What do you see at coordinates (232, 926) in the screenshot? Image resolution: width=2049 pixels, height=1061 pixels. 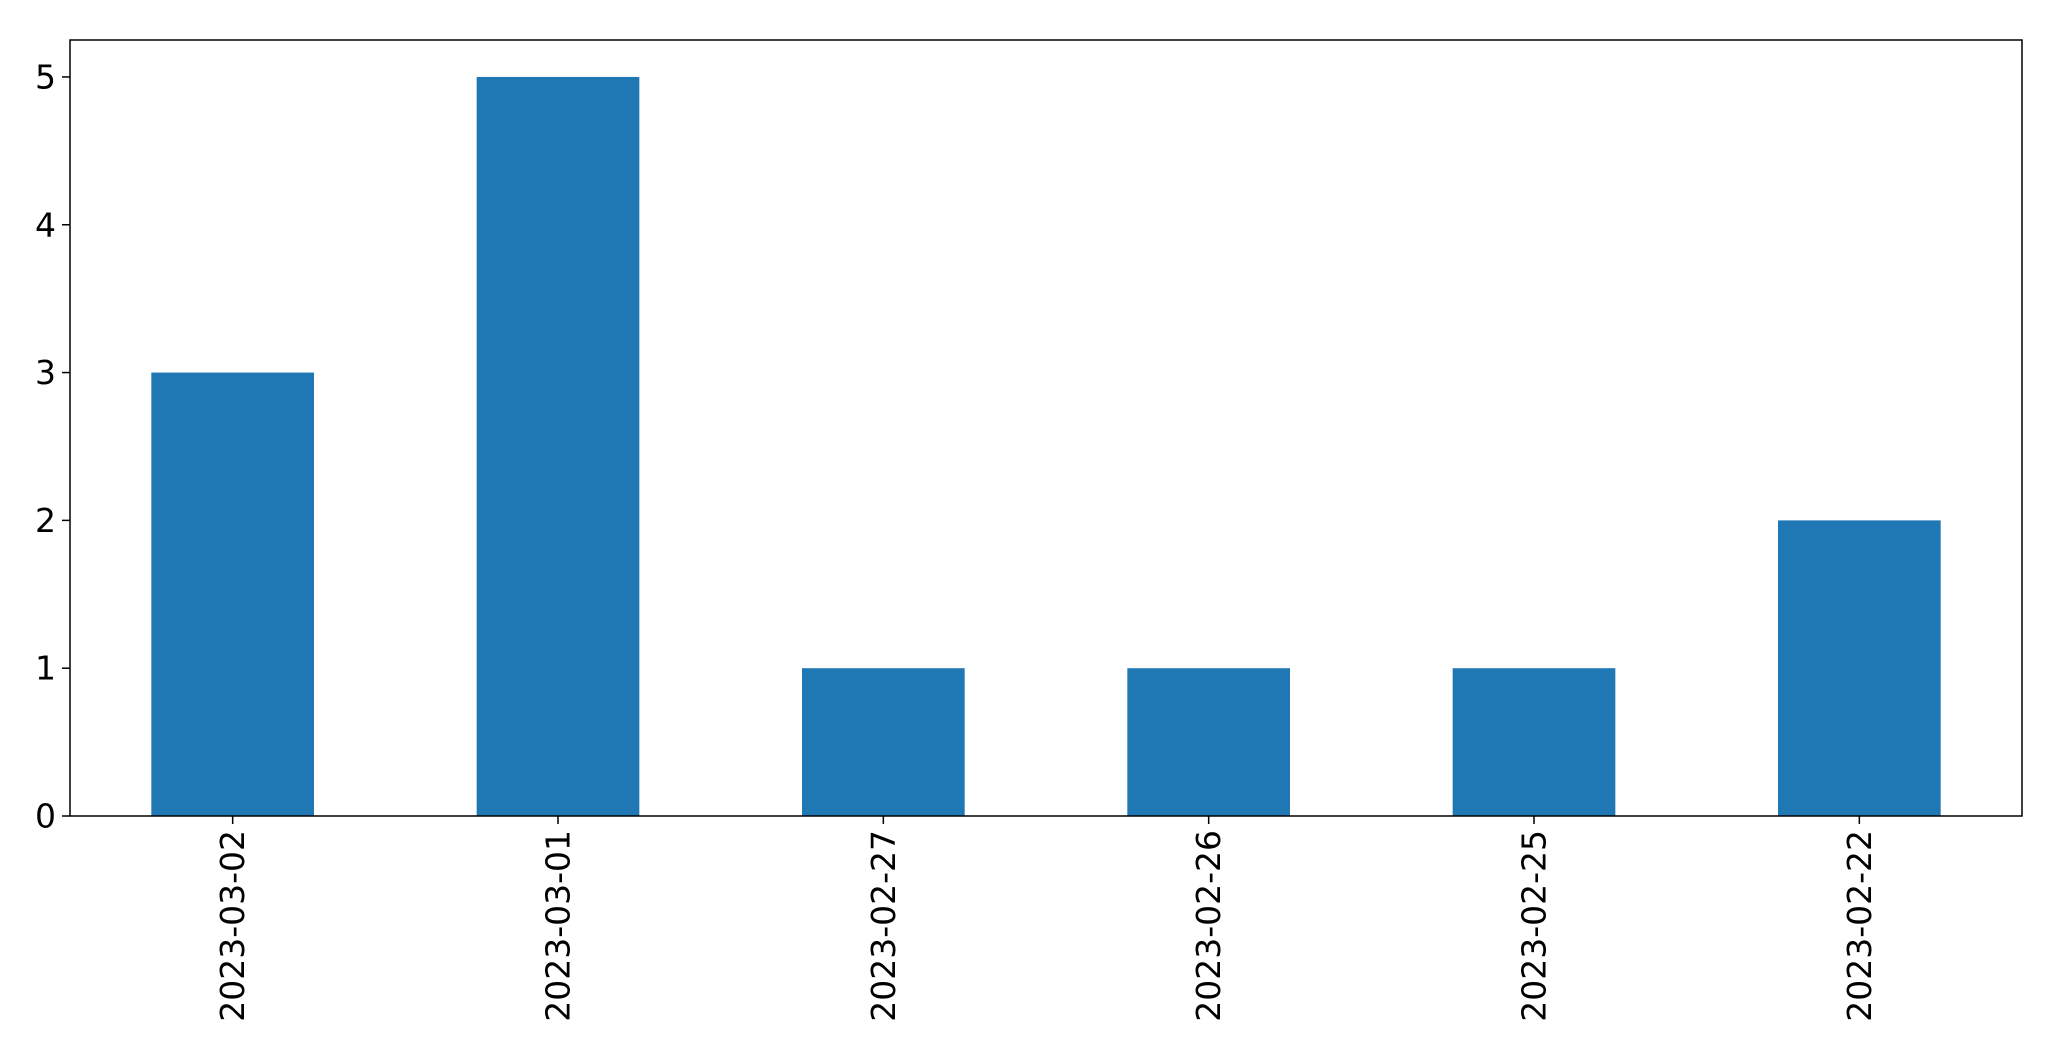 I see `x-tick-label: 2023-03-02` at bounding box center [232, 926].